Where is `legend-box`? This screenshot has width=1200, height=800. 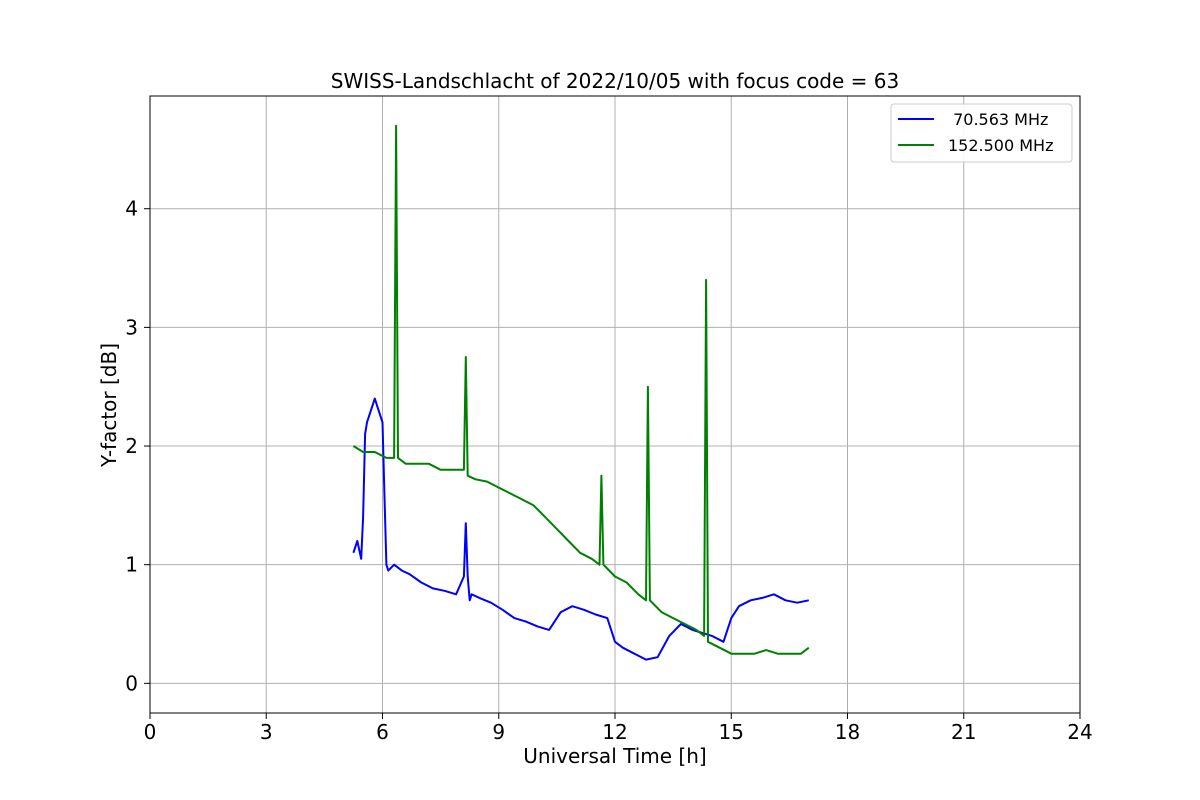
legend-box is located at coordinates (981, 133).